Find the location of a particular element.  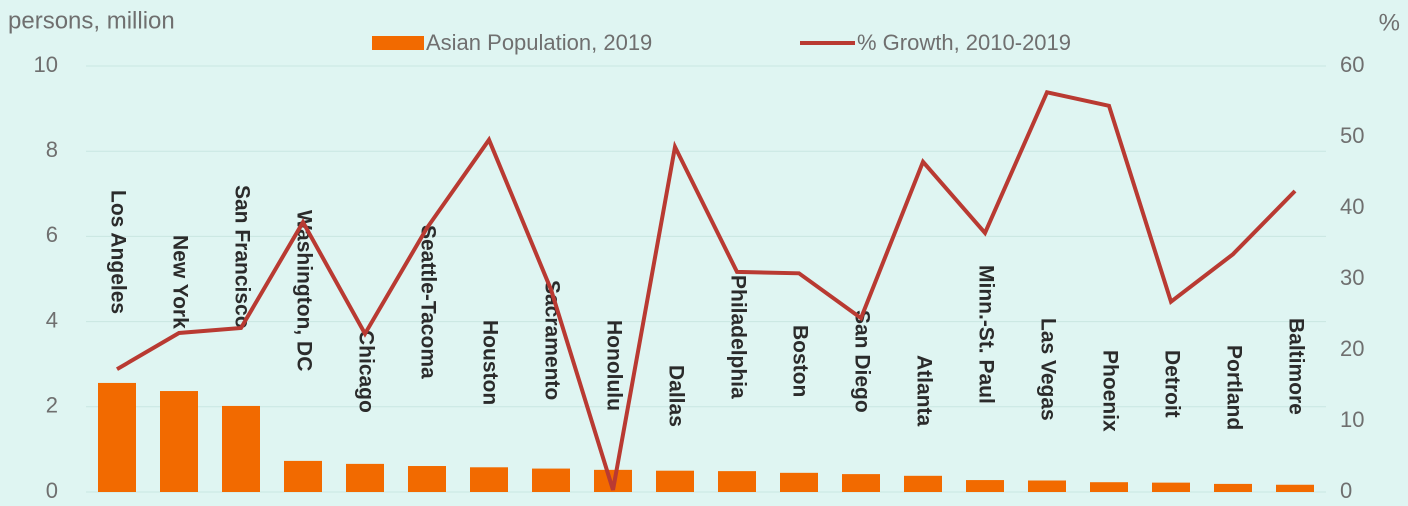

y2-tick-label: 20 is located at coordinates (1352, 348).